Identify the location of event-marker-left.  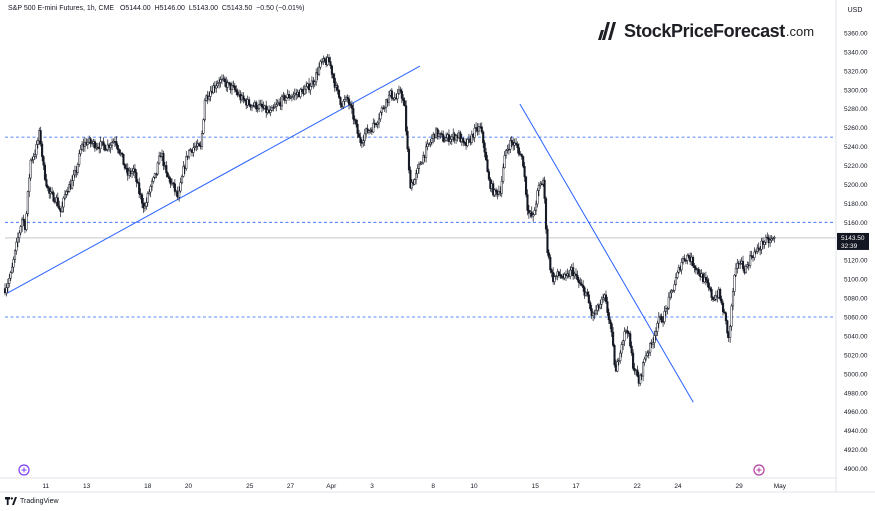
(24, 470).